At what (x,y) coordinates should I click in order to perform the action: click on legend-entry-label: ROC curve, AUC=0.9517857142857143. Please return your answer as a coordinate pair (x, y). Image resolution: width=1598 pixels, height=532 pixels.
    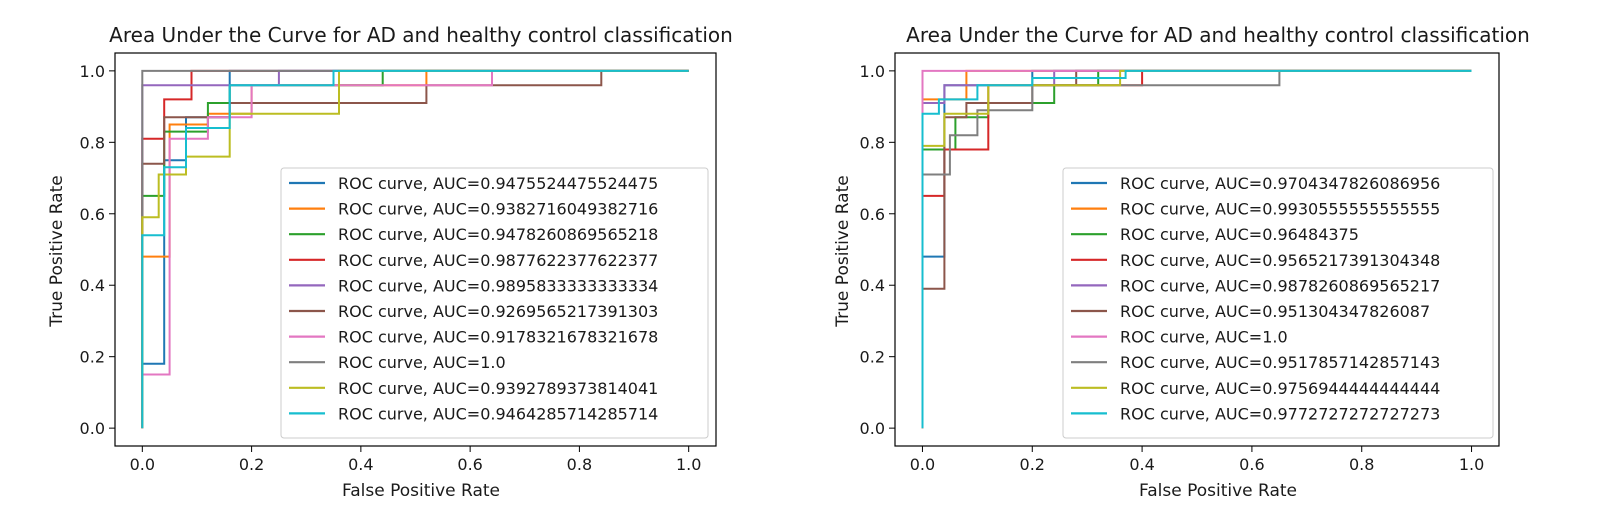
    Looking at the image, I should click on (1280, 362).